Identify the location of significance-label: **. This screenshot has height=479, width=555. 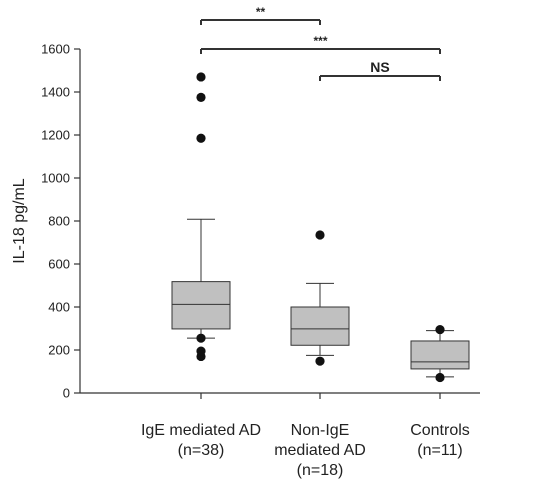
(261, 12).